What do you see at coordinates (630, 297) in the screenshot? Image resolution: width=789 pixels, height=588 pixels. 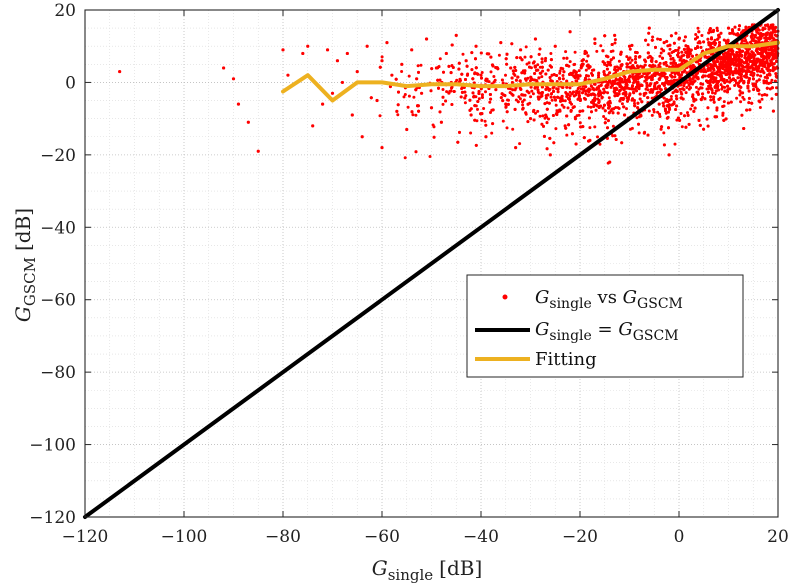 I see `legend-item-scatter-g2: G` at bounding box center [630, 297].